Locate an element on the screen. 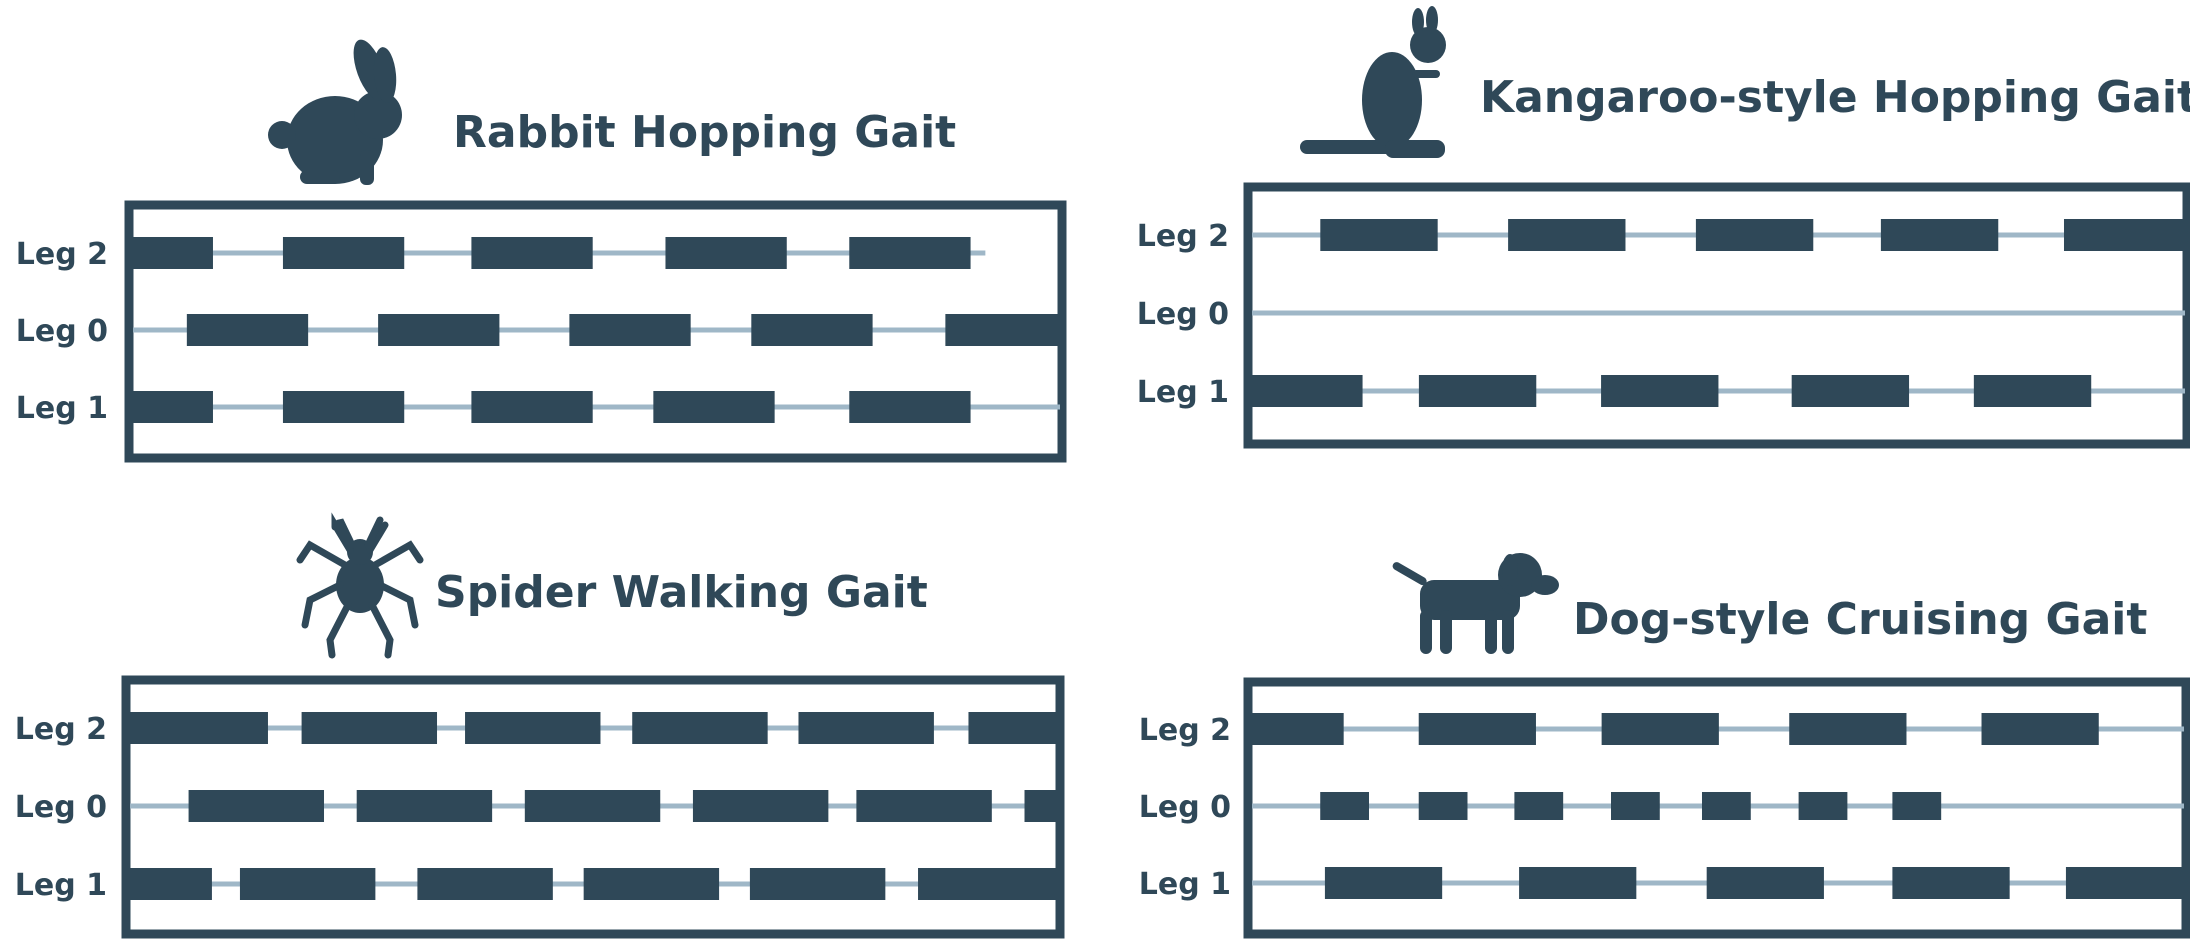  panel-title: Rabbit Hopping Gait is located at coordinates (704, 132).